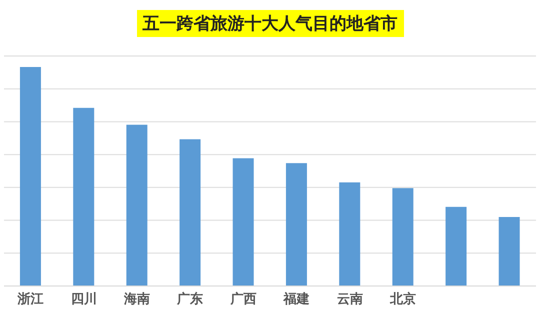 The image size is (540, 320). I want to click on x-tick-label: 浙江, so click(30, 300).